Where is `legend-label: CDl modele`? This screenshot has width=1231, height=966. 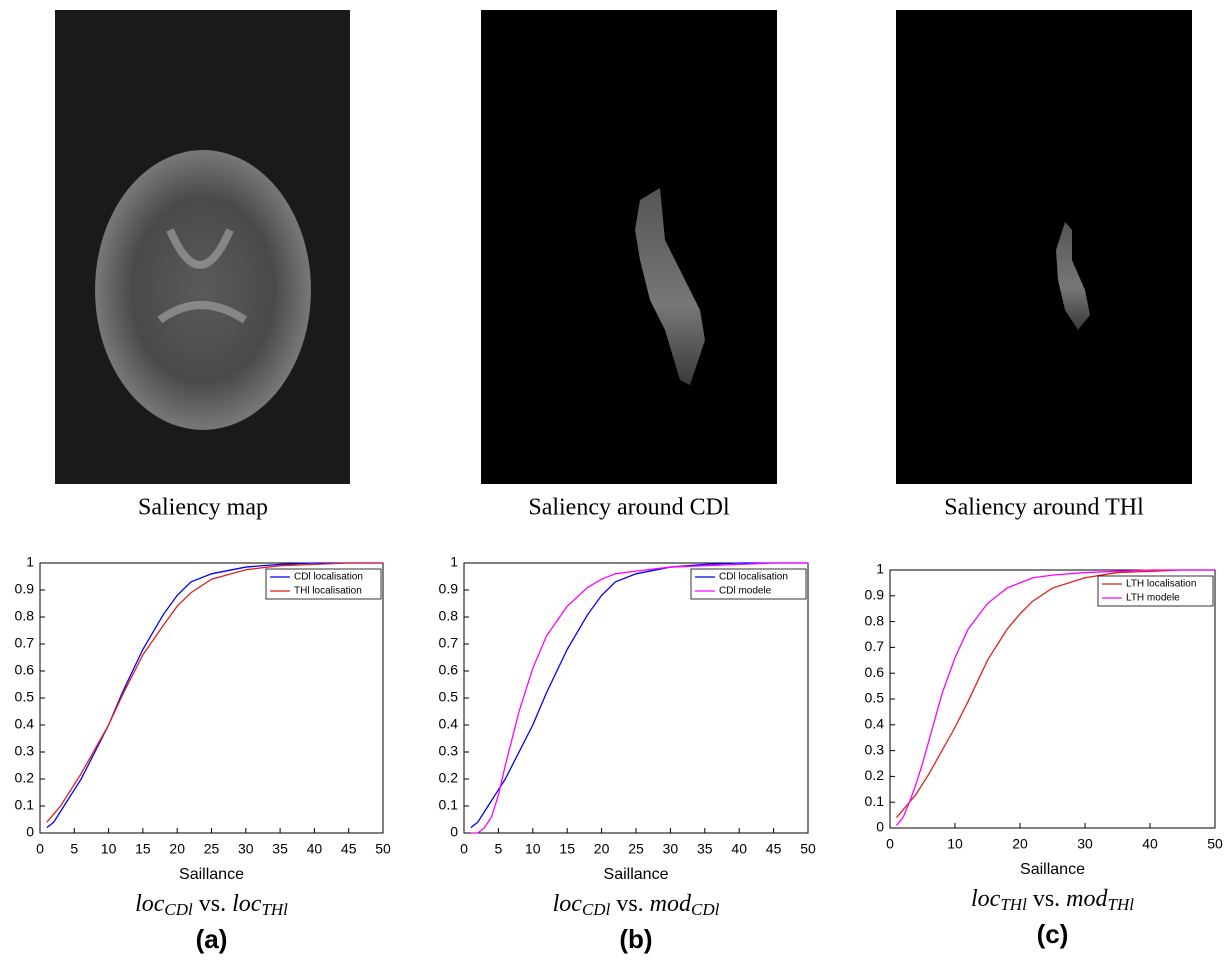 legend-label: CDl modele is located at coordinates (745, 591).